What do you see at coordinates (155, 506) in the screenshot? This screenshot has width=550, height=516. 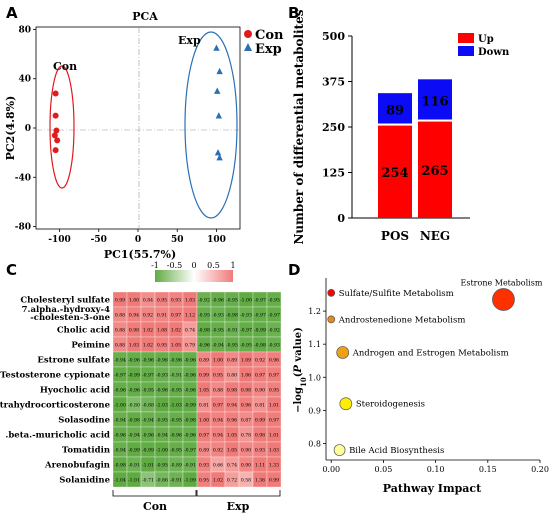 I see `heatmap-con-label: Con` at bounding box center [155, 506].